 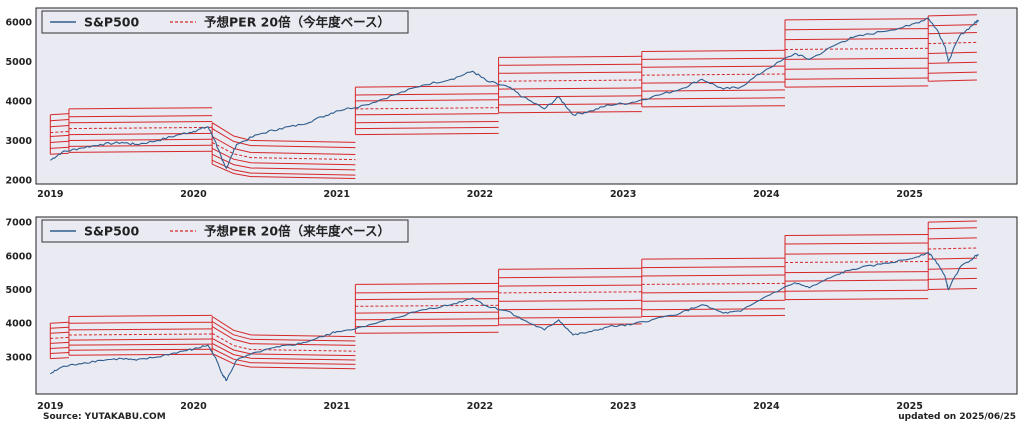 What do you see at coordinates (19, 181) in the screenshot?
I see `y-tick-label: 2000` at bounding box center [19, 181].